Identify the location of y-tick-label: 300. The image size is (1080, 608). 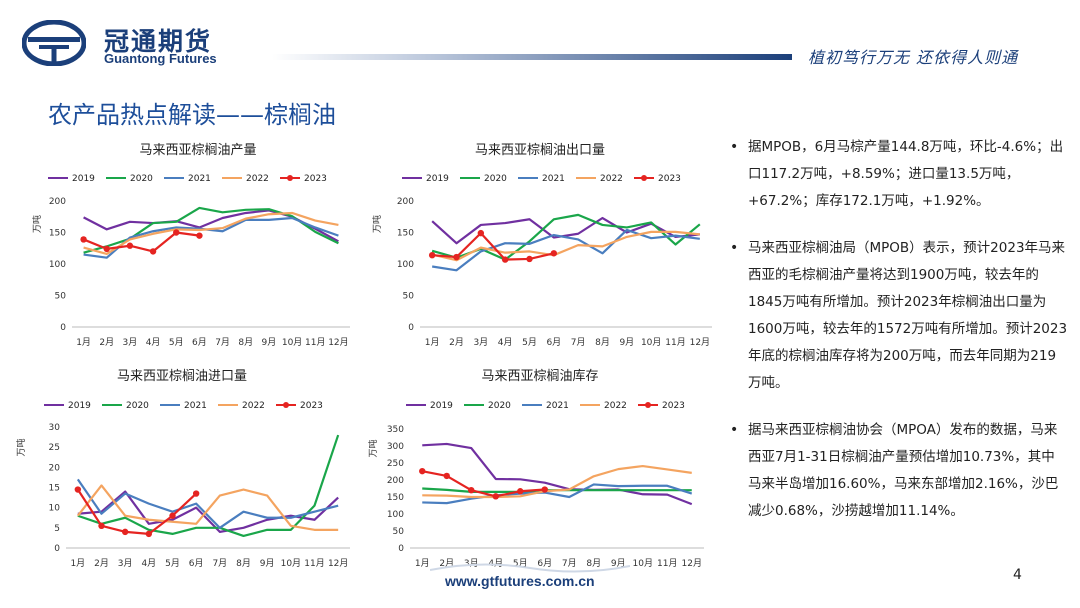
(395, 447).